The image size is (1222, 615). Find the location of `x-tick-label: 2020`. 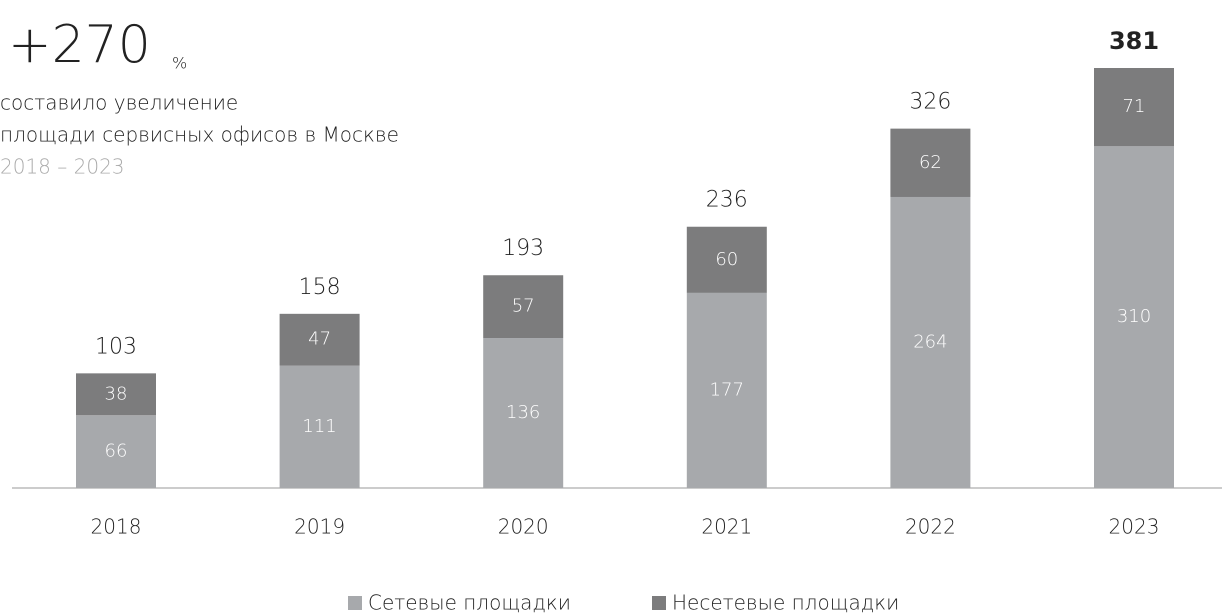

x-tick-label: 2020 is located at coordinates (523, 527).